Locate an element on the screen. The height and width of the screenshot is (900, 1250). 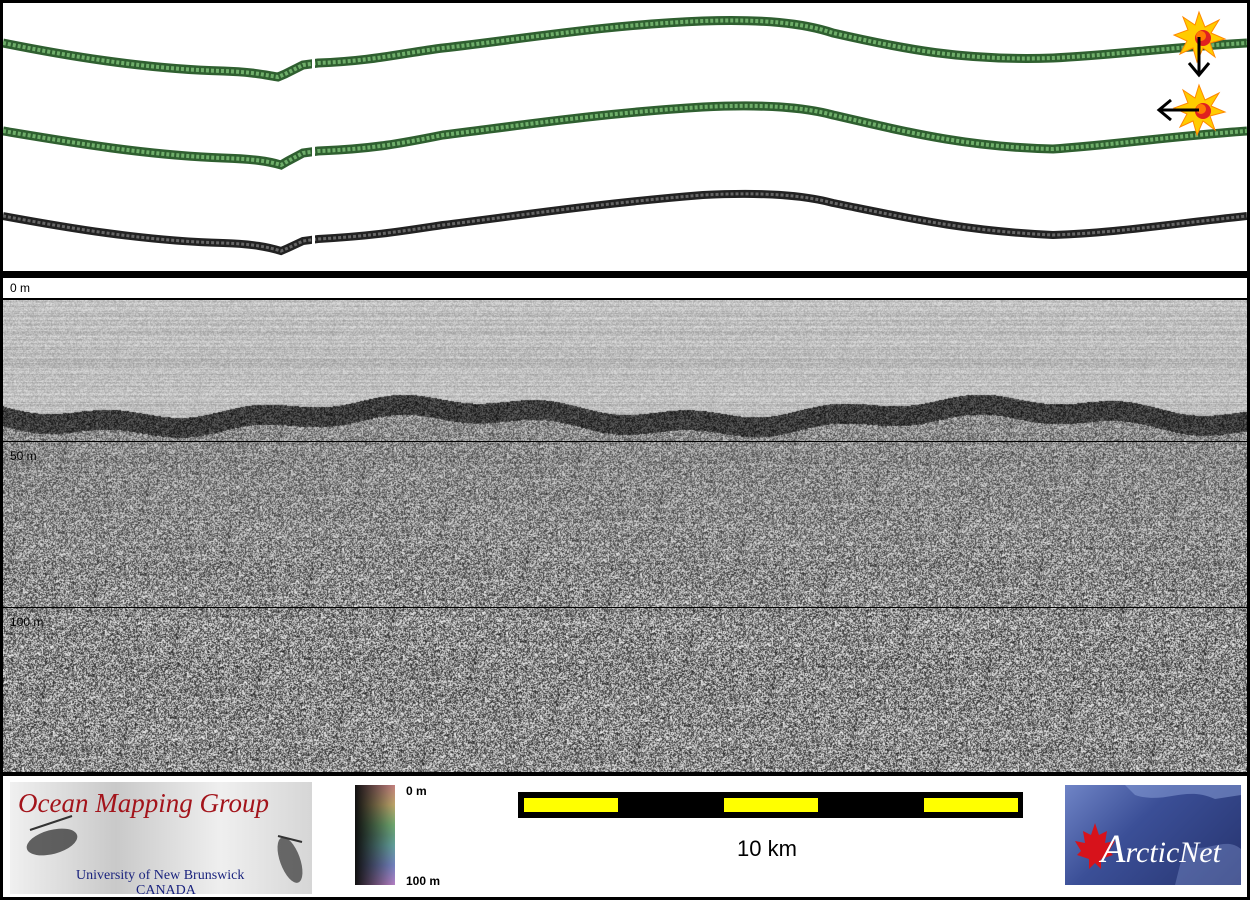
distance-scale-bar is located at coordinates (770, 805).